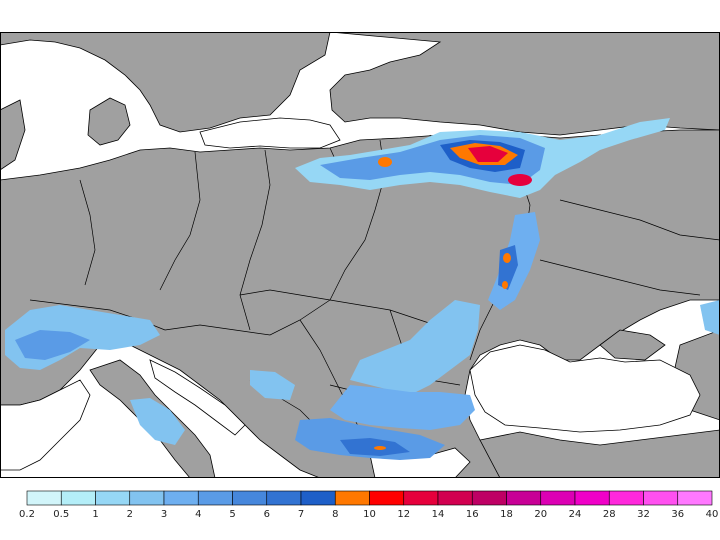 Image resolution: width=720 pixels, height=540 pixels. Describe the element at coordinates (472, 514) in the screenshot. I see `legend-label: 16` at that location.